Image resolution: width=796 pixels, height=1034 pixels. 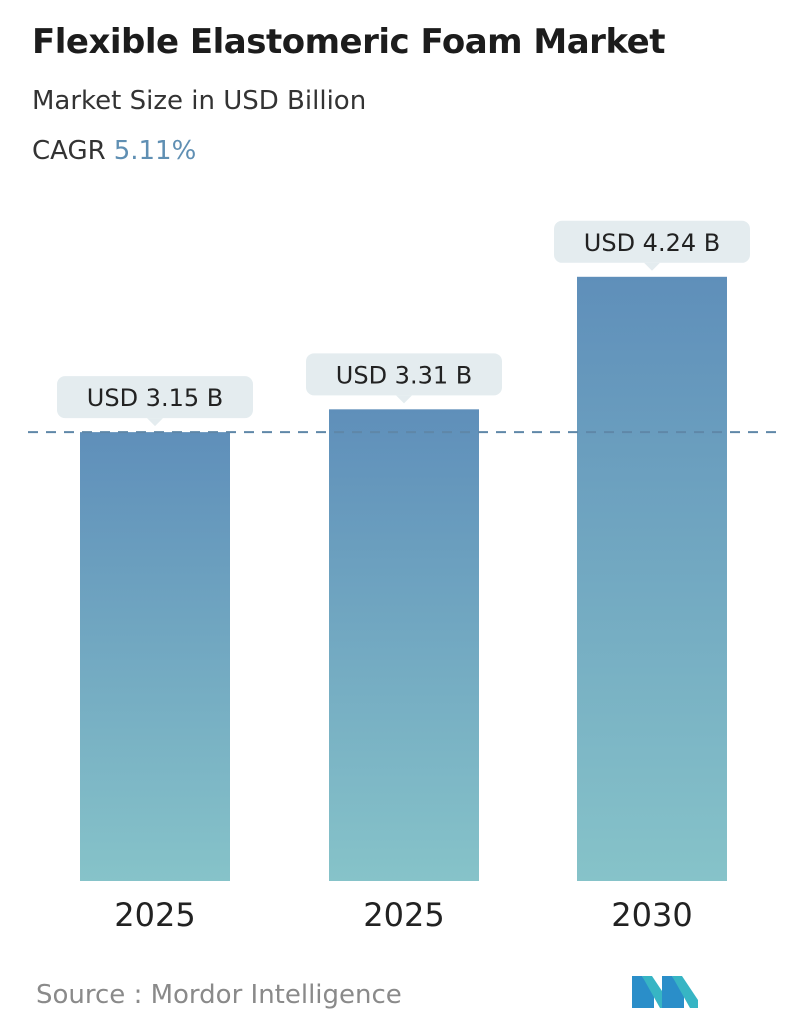 I want to click on chart-subtitle: Market Size in USD Billion, so click(x=199, y=101).